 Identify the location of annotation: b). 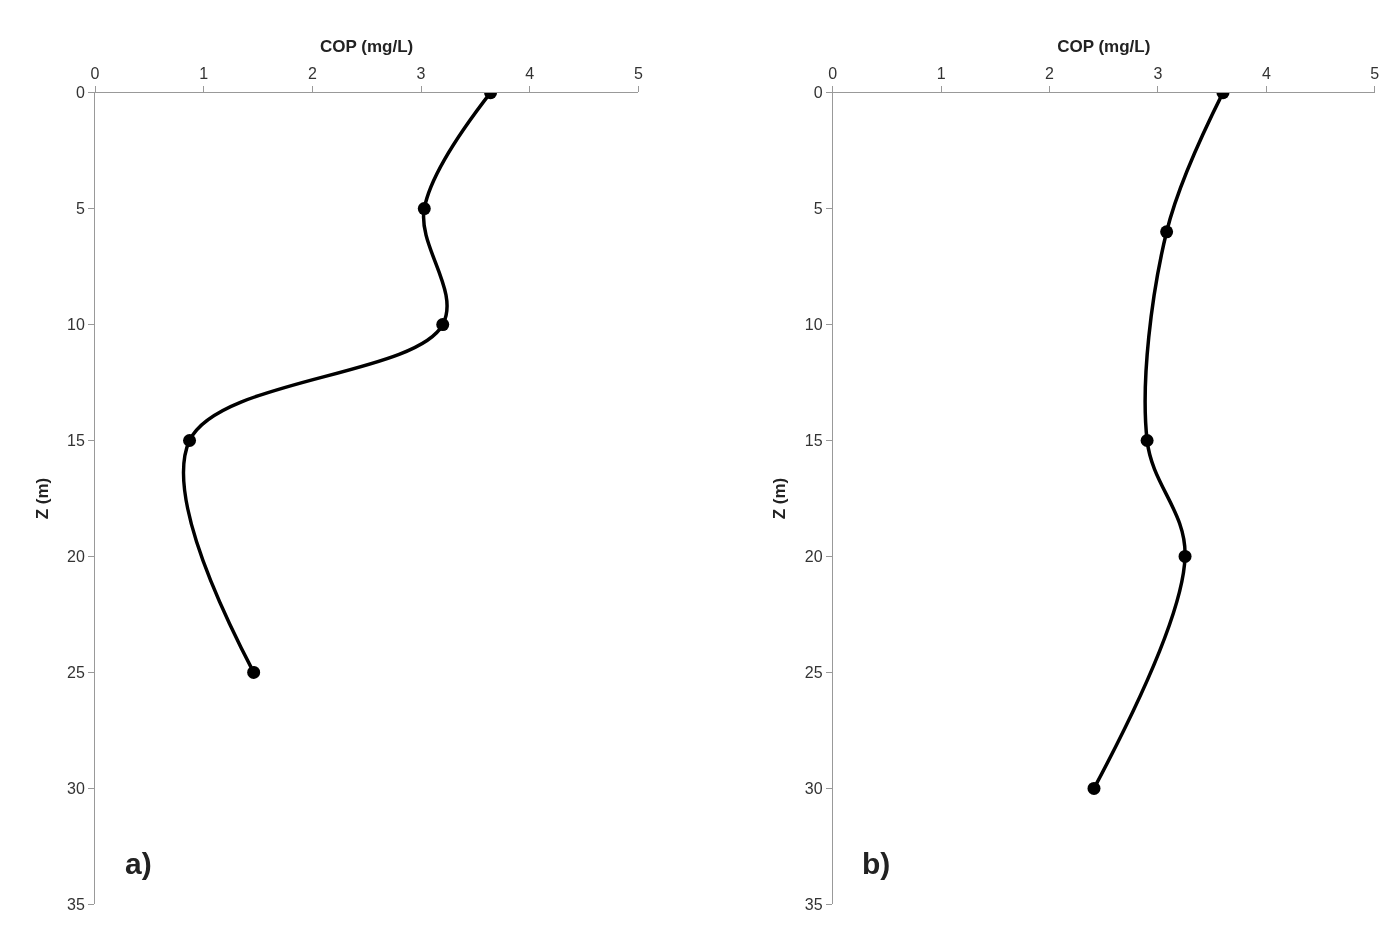
(876, 863).